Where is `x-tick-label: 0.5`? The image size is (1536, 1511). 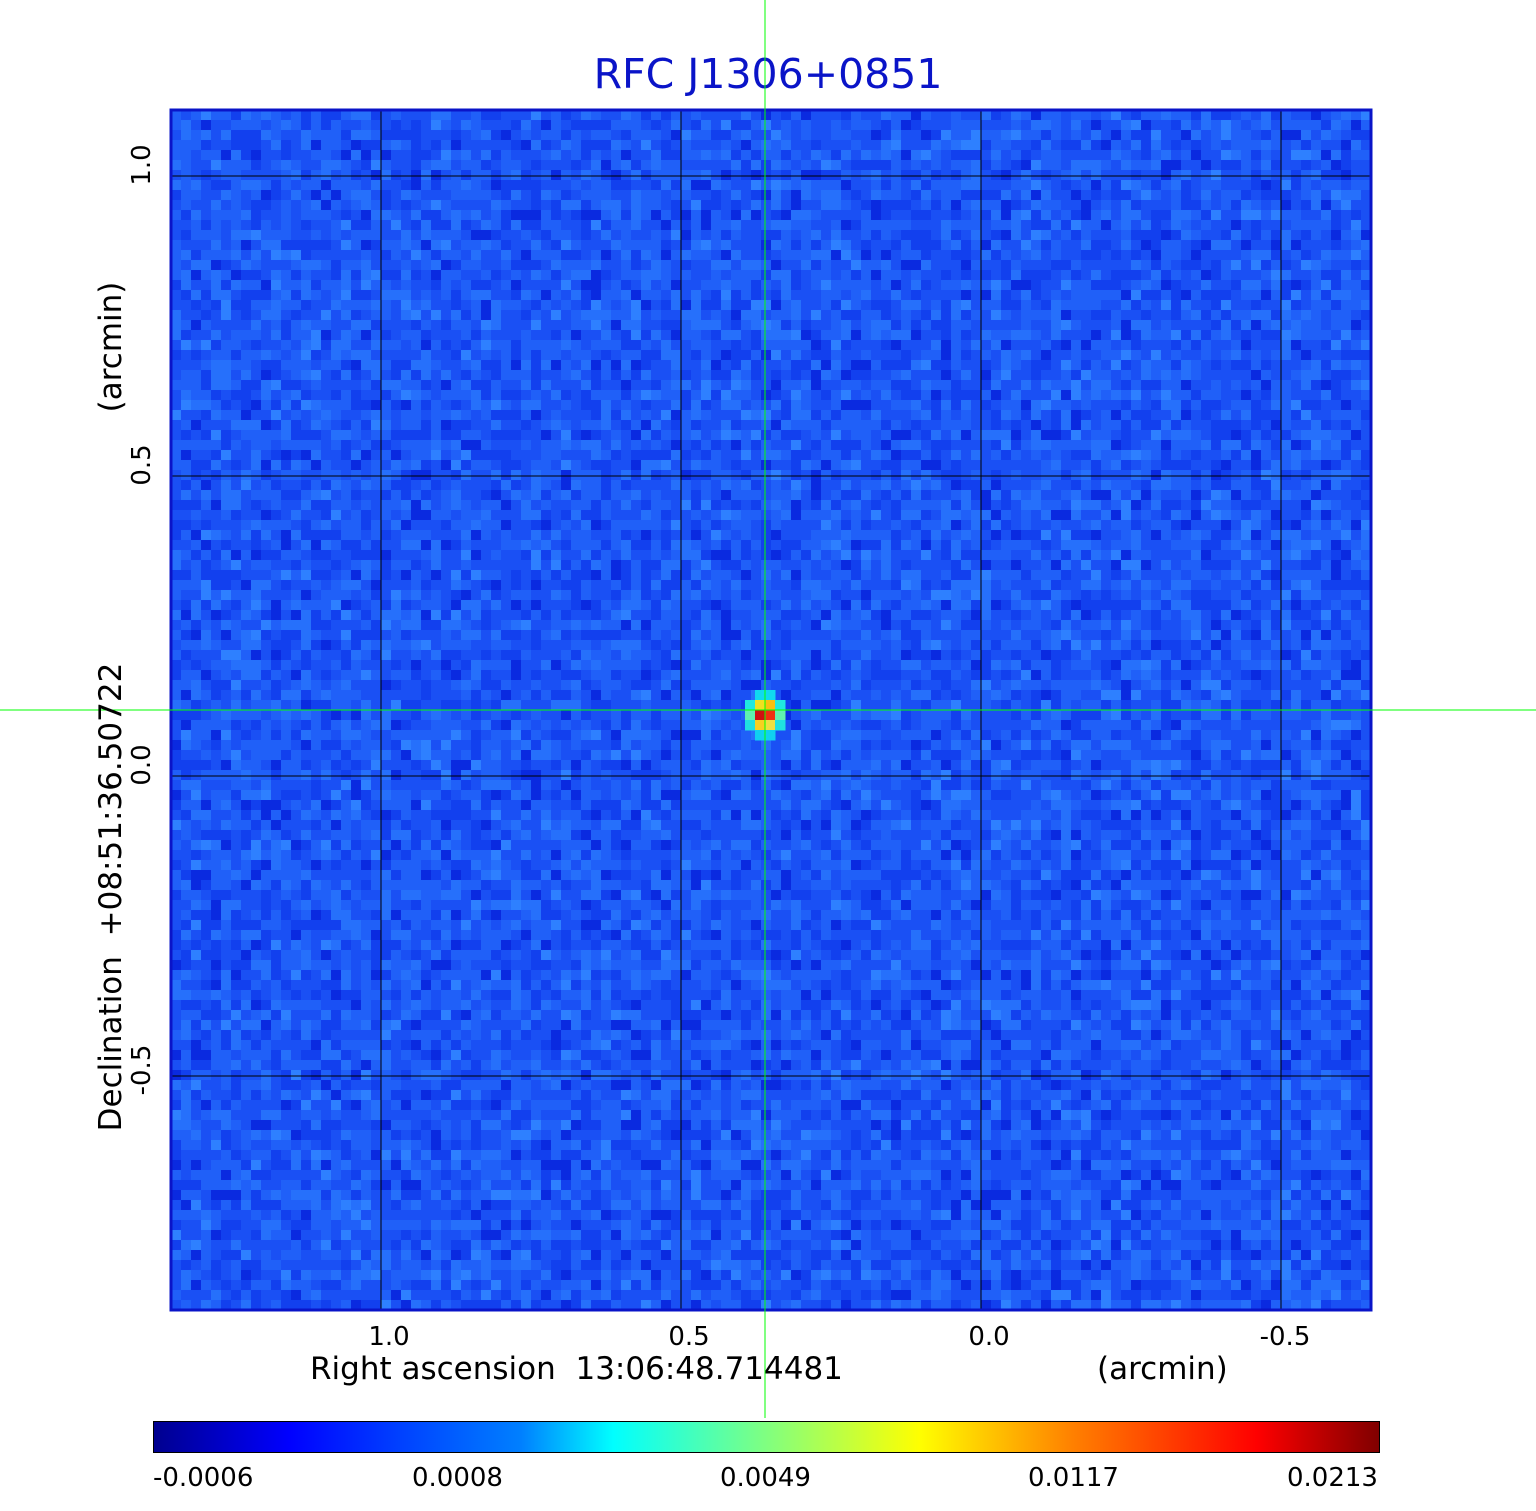 x-tick-label: 0.5 is located at coordinates (689, 1337).